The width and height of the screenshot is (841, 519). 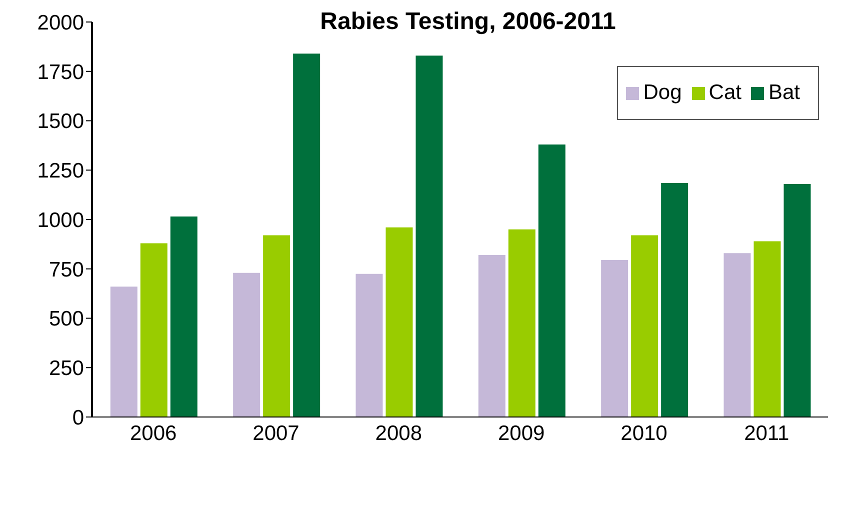 I want to click on y-tick-label: 250, so click(x=66, y=368).